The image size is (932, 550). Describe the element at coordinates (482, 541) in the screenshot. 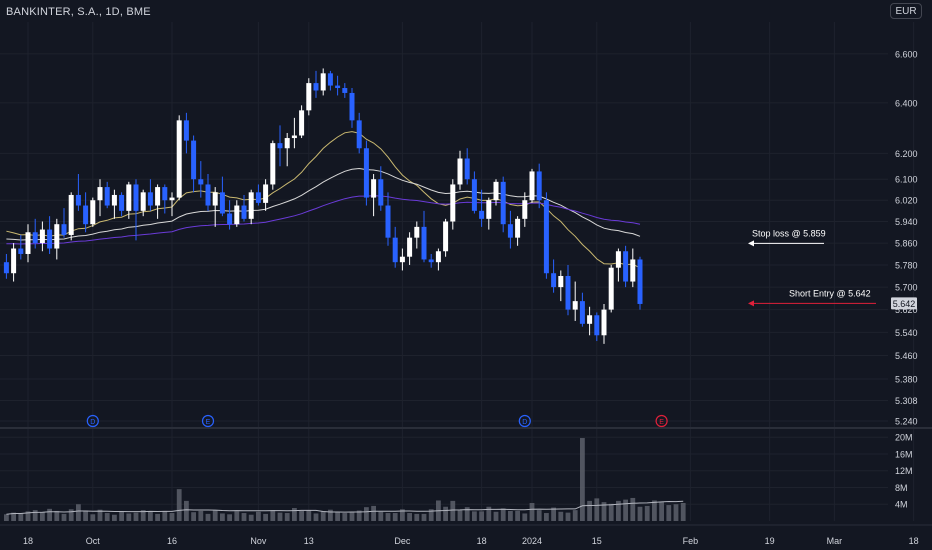

I see `time-tick-label: 18` at that location.